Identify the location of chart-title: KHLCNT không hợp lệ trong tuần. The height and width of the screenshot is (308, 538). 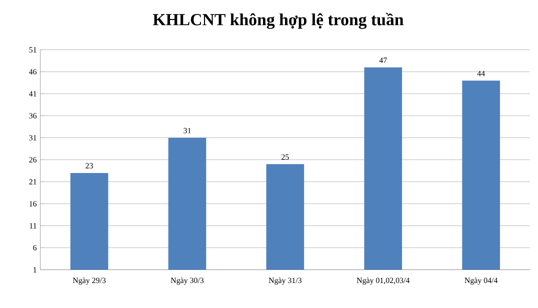
(278, 21).